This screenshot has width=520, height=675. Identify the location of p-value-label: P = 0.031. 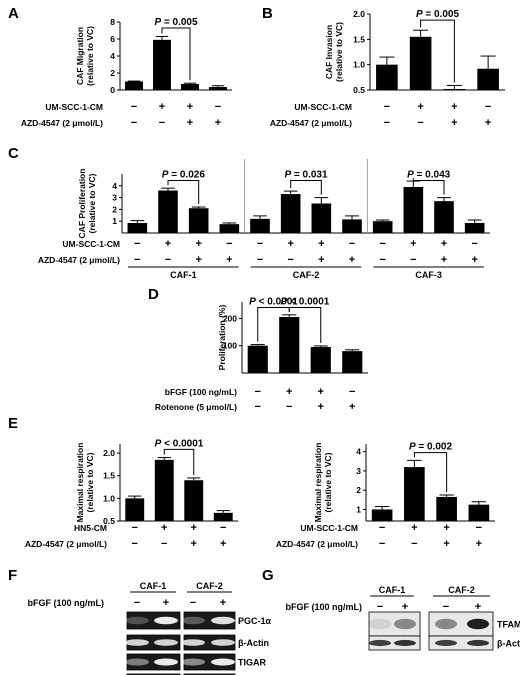
(306, 174).